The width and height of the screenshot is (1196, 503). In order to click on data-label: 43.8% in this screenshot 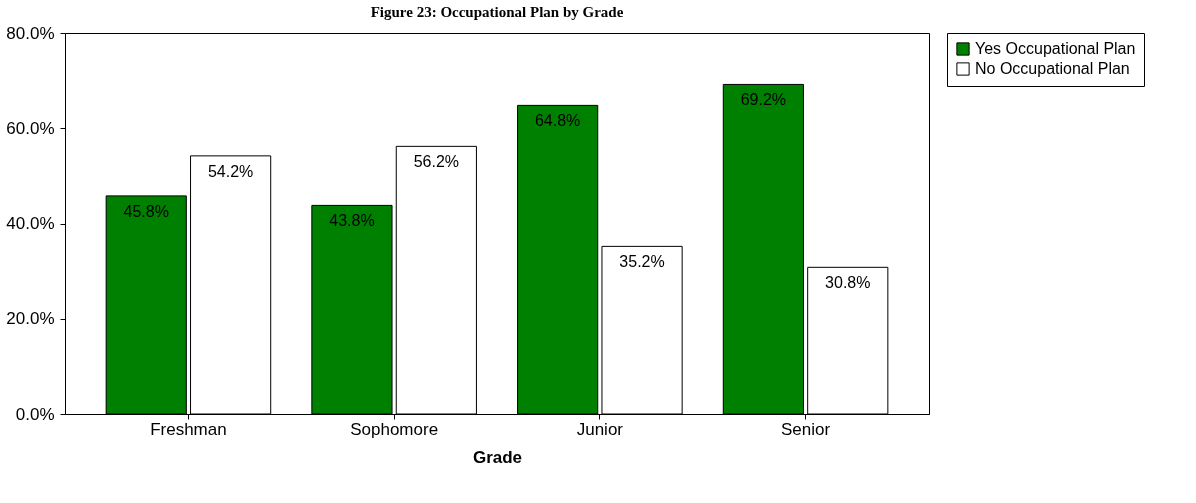, I will do `click(352, 221)`.